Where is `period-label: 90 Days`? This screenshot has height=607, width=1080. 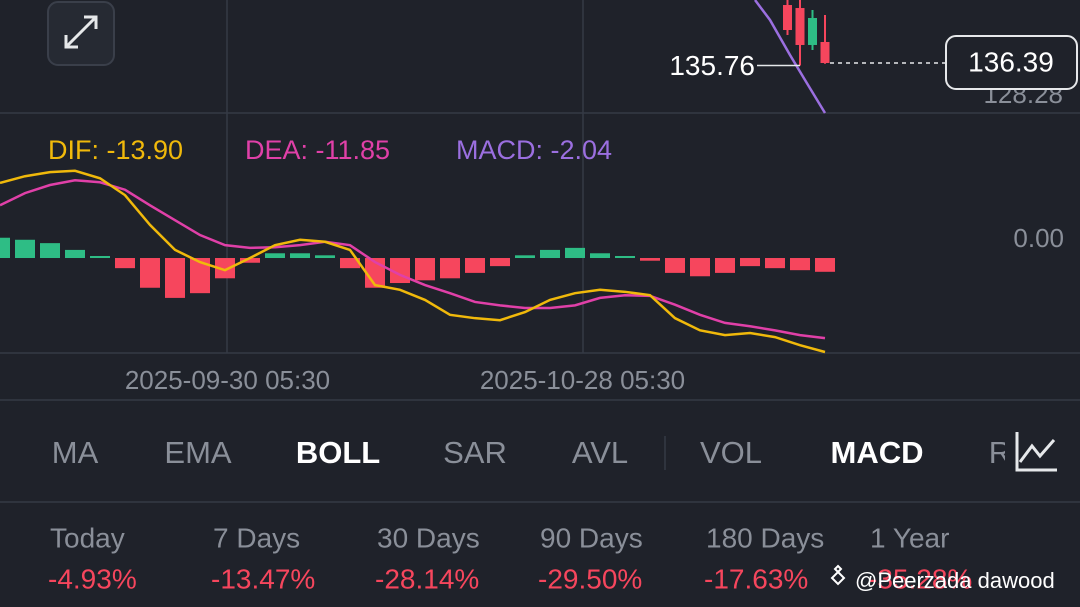
period-label: 90 Days is located at coordinates (591, 537).